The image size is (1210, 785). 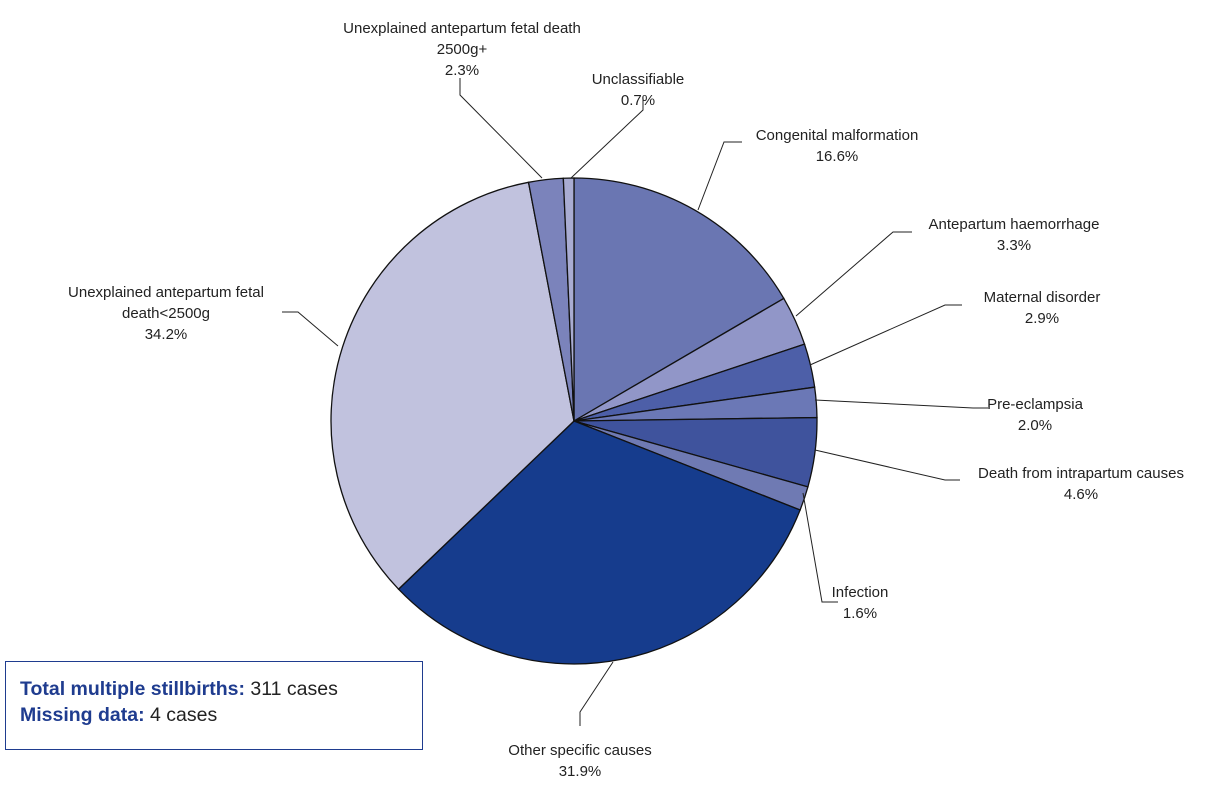 I want to click on leader-line-other-specific-causes, so click(x=596, y=693).